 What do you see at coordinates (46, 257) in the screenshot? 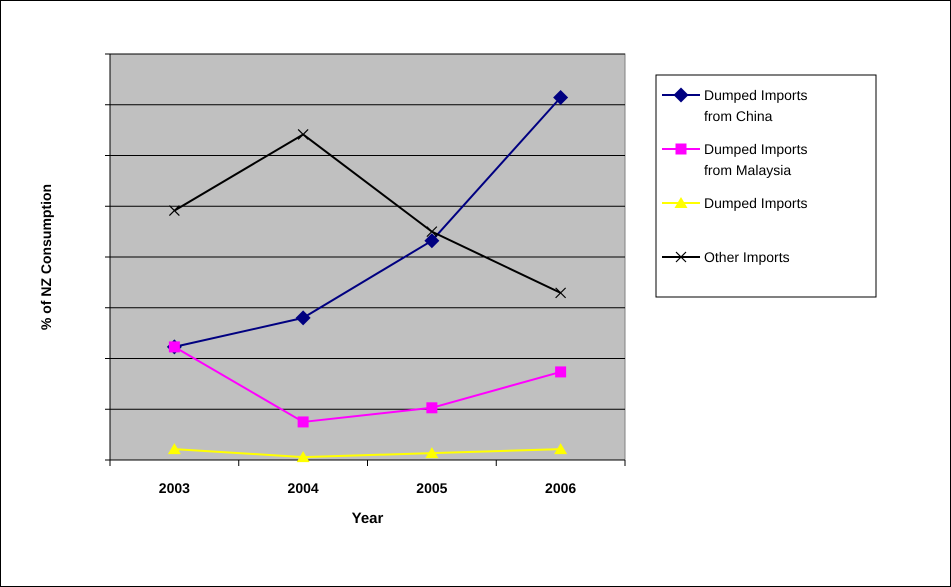
I see `y-axis-title: % of NZ Consumption` at bounding box center [46, 257].